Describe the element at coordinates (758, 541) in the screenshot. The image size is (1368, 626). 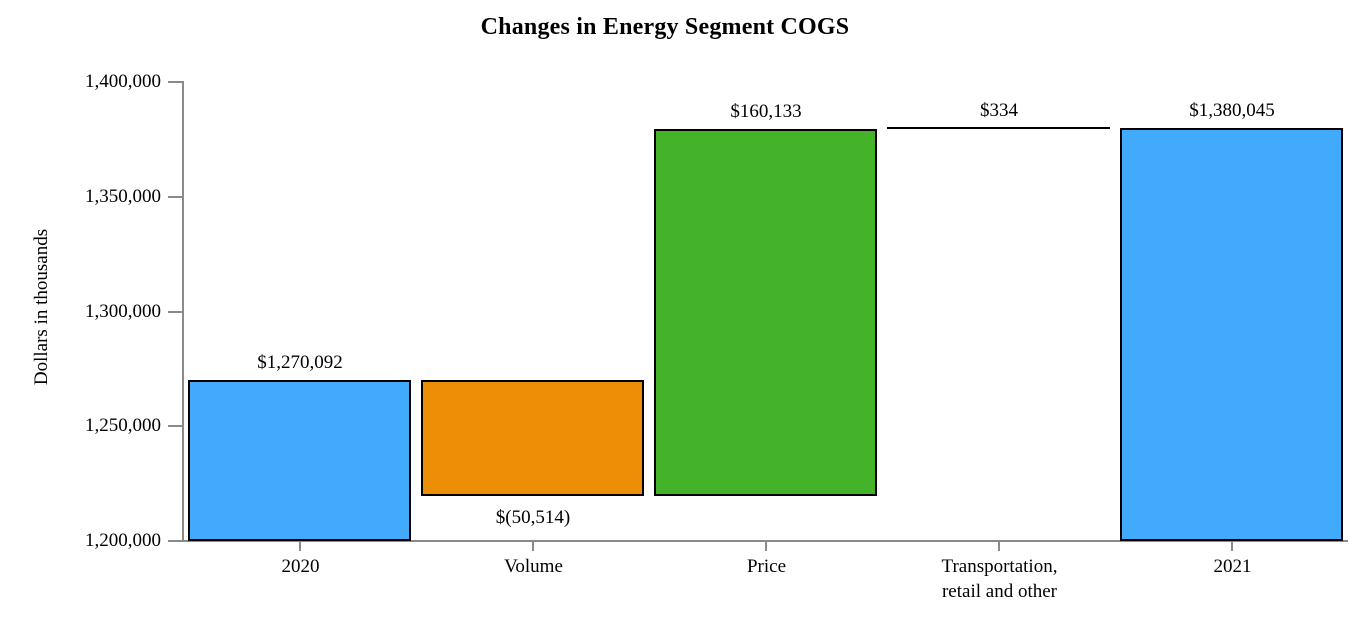
I see `x-axis-line` at that location.